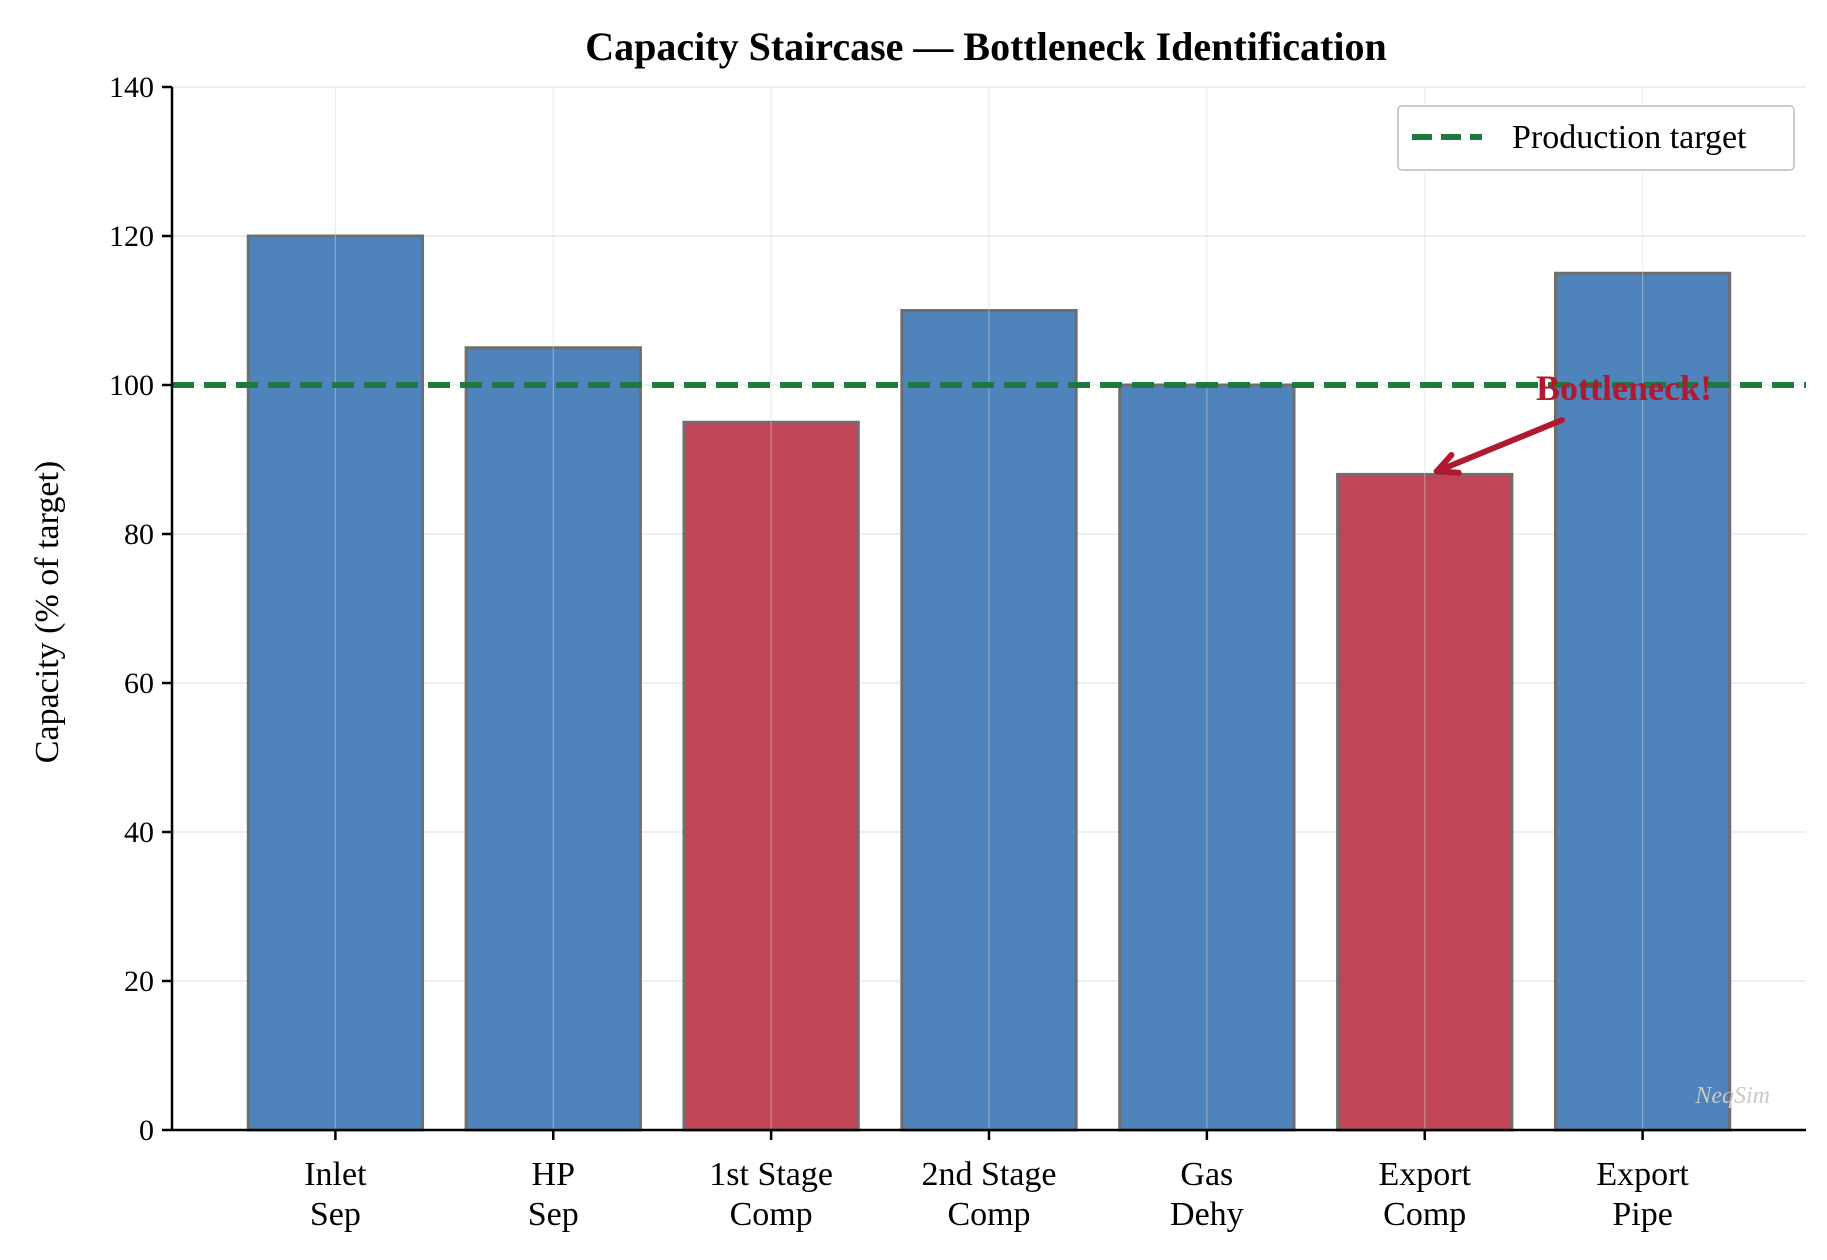 This screenshot has width=1827, height=1260. I want to click on legend: Production target, so click(1596, 138).